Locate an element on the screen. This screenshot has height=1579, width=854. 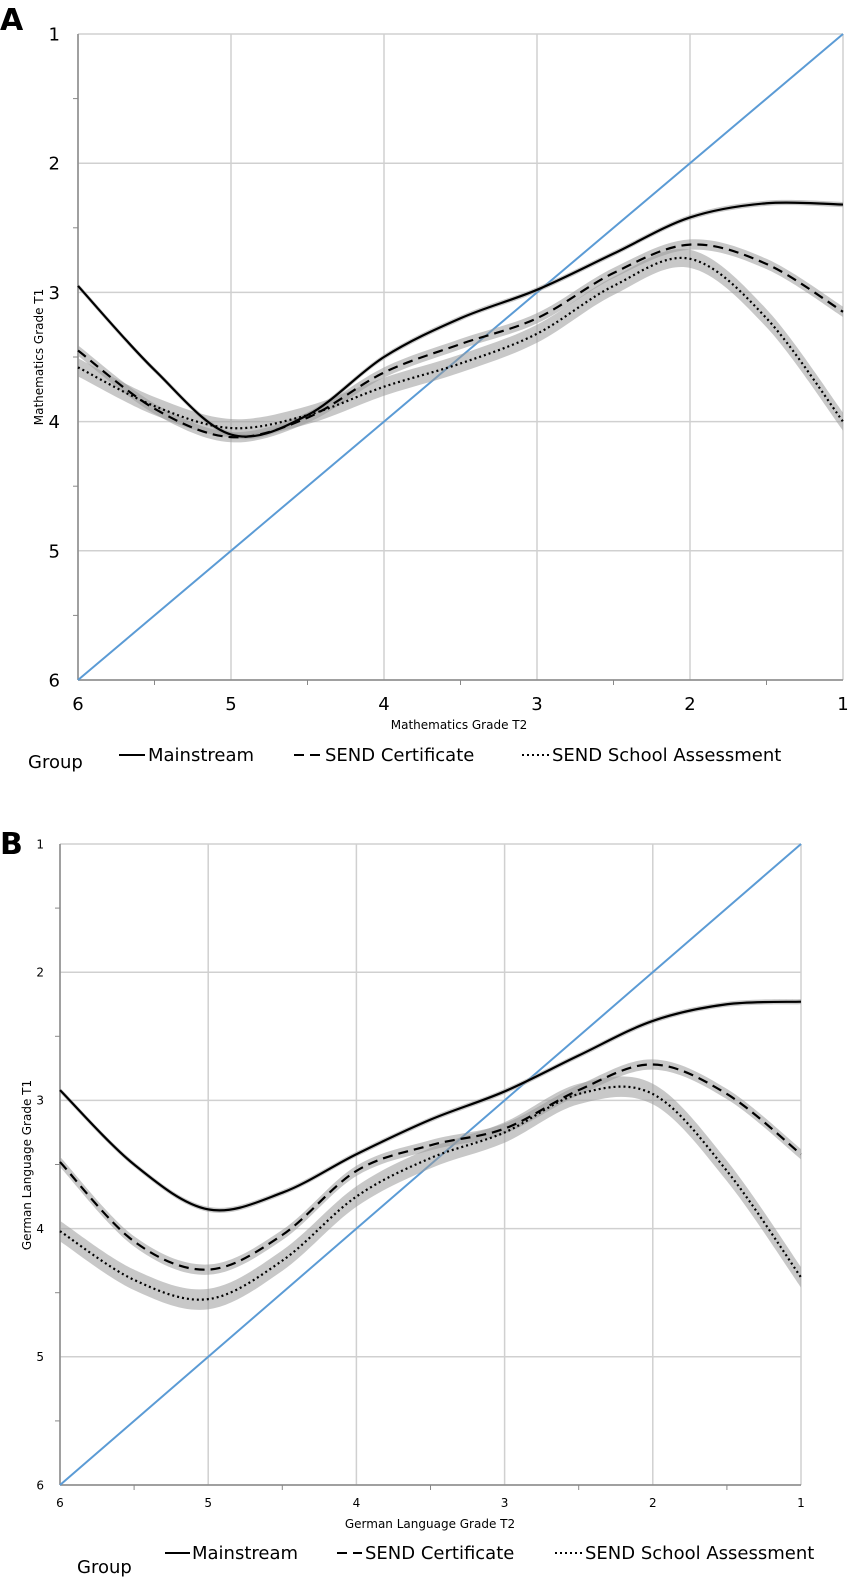
panel-b-legend-title: Group is located at coordinates (104, 1567).